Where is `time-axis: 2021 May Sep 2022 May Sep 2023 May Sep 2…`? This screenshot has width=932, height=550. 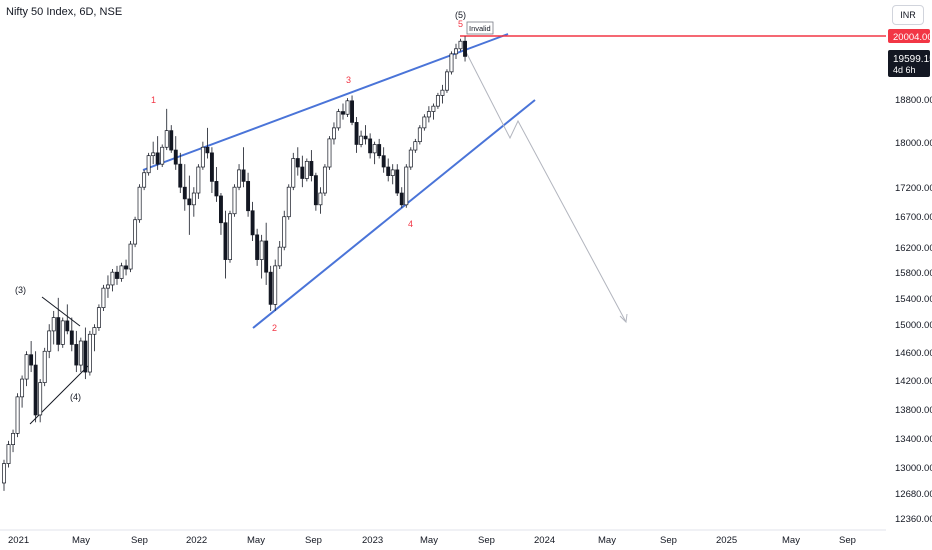
time-axis: 2021 May Sep 2022 May Sep 2023 May Sep 2… is located at coordinates (443, 537).